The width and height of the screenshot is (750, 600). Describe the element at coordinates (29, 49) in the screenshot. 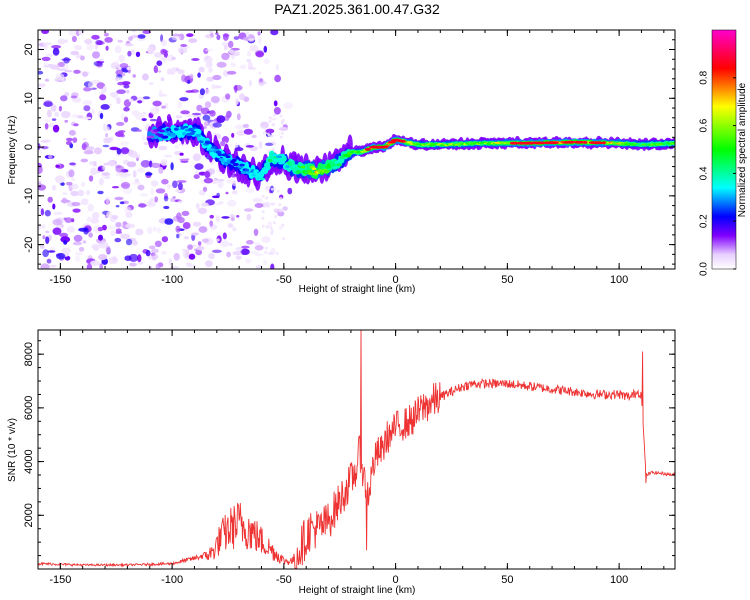

I see `y-tick-label: 20` at that location.